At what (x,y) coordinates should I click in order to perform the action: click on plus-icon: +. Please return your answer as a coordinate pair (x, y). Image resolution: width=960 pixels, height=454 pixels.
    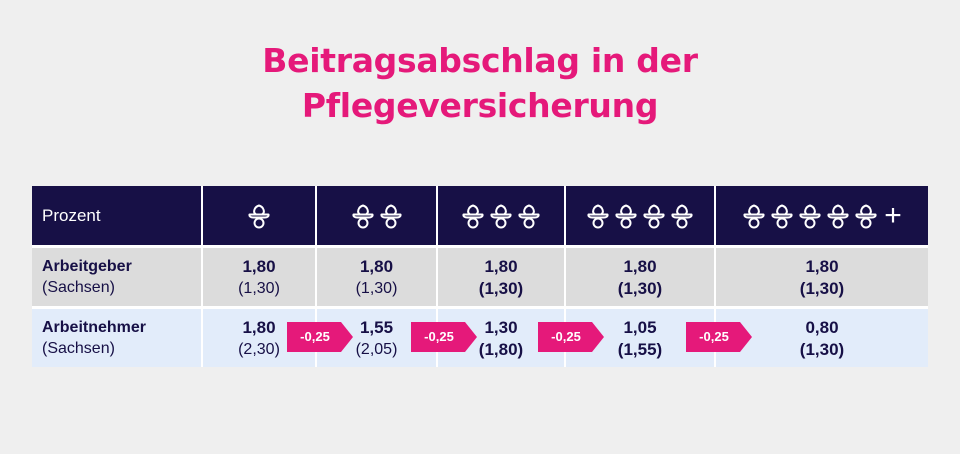
    Looking at the image, I should click on (893, 215).